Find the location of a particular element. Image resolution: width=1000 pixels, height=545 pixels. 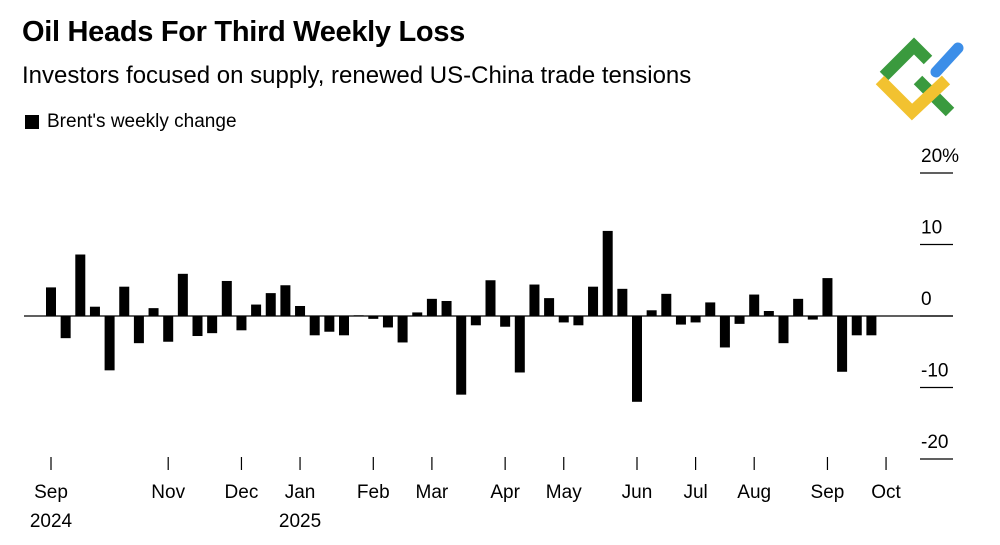

x-tick-label: Dec is located at coordinates (242, 492).